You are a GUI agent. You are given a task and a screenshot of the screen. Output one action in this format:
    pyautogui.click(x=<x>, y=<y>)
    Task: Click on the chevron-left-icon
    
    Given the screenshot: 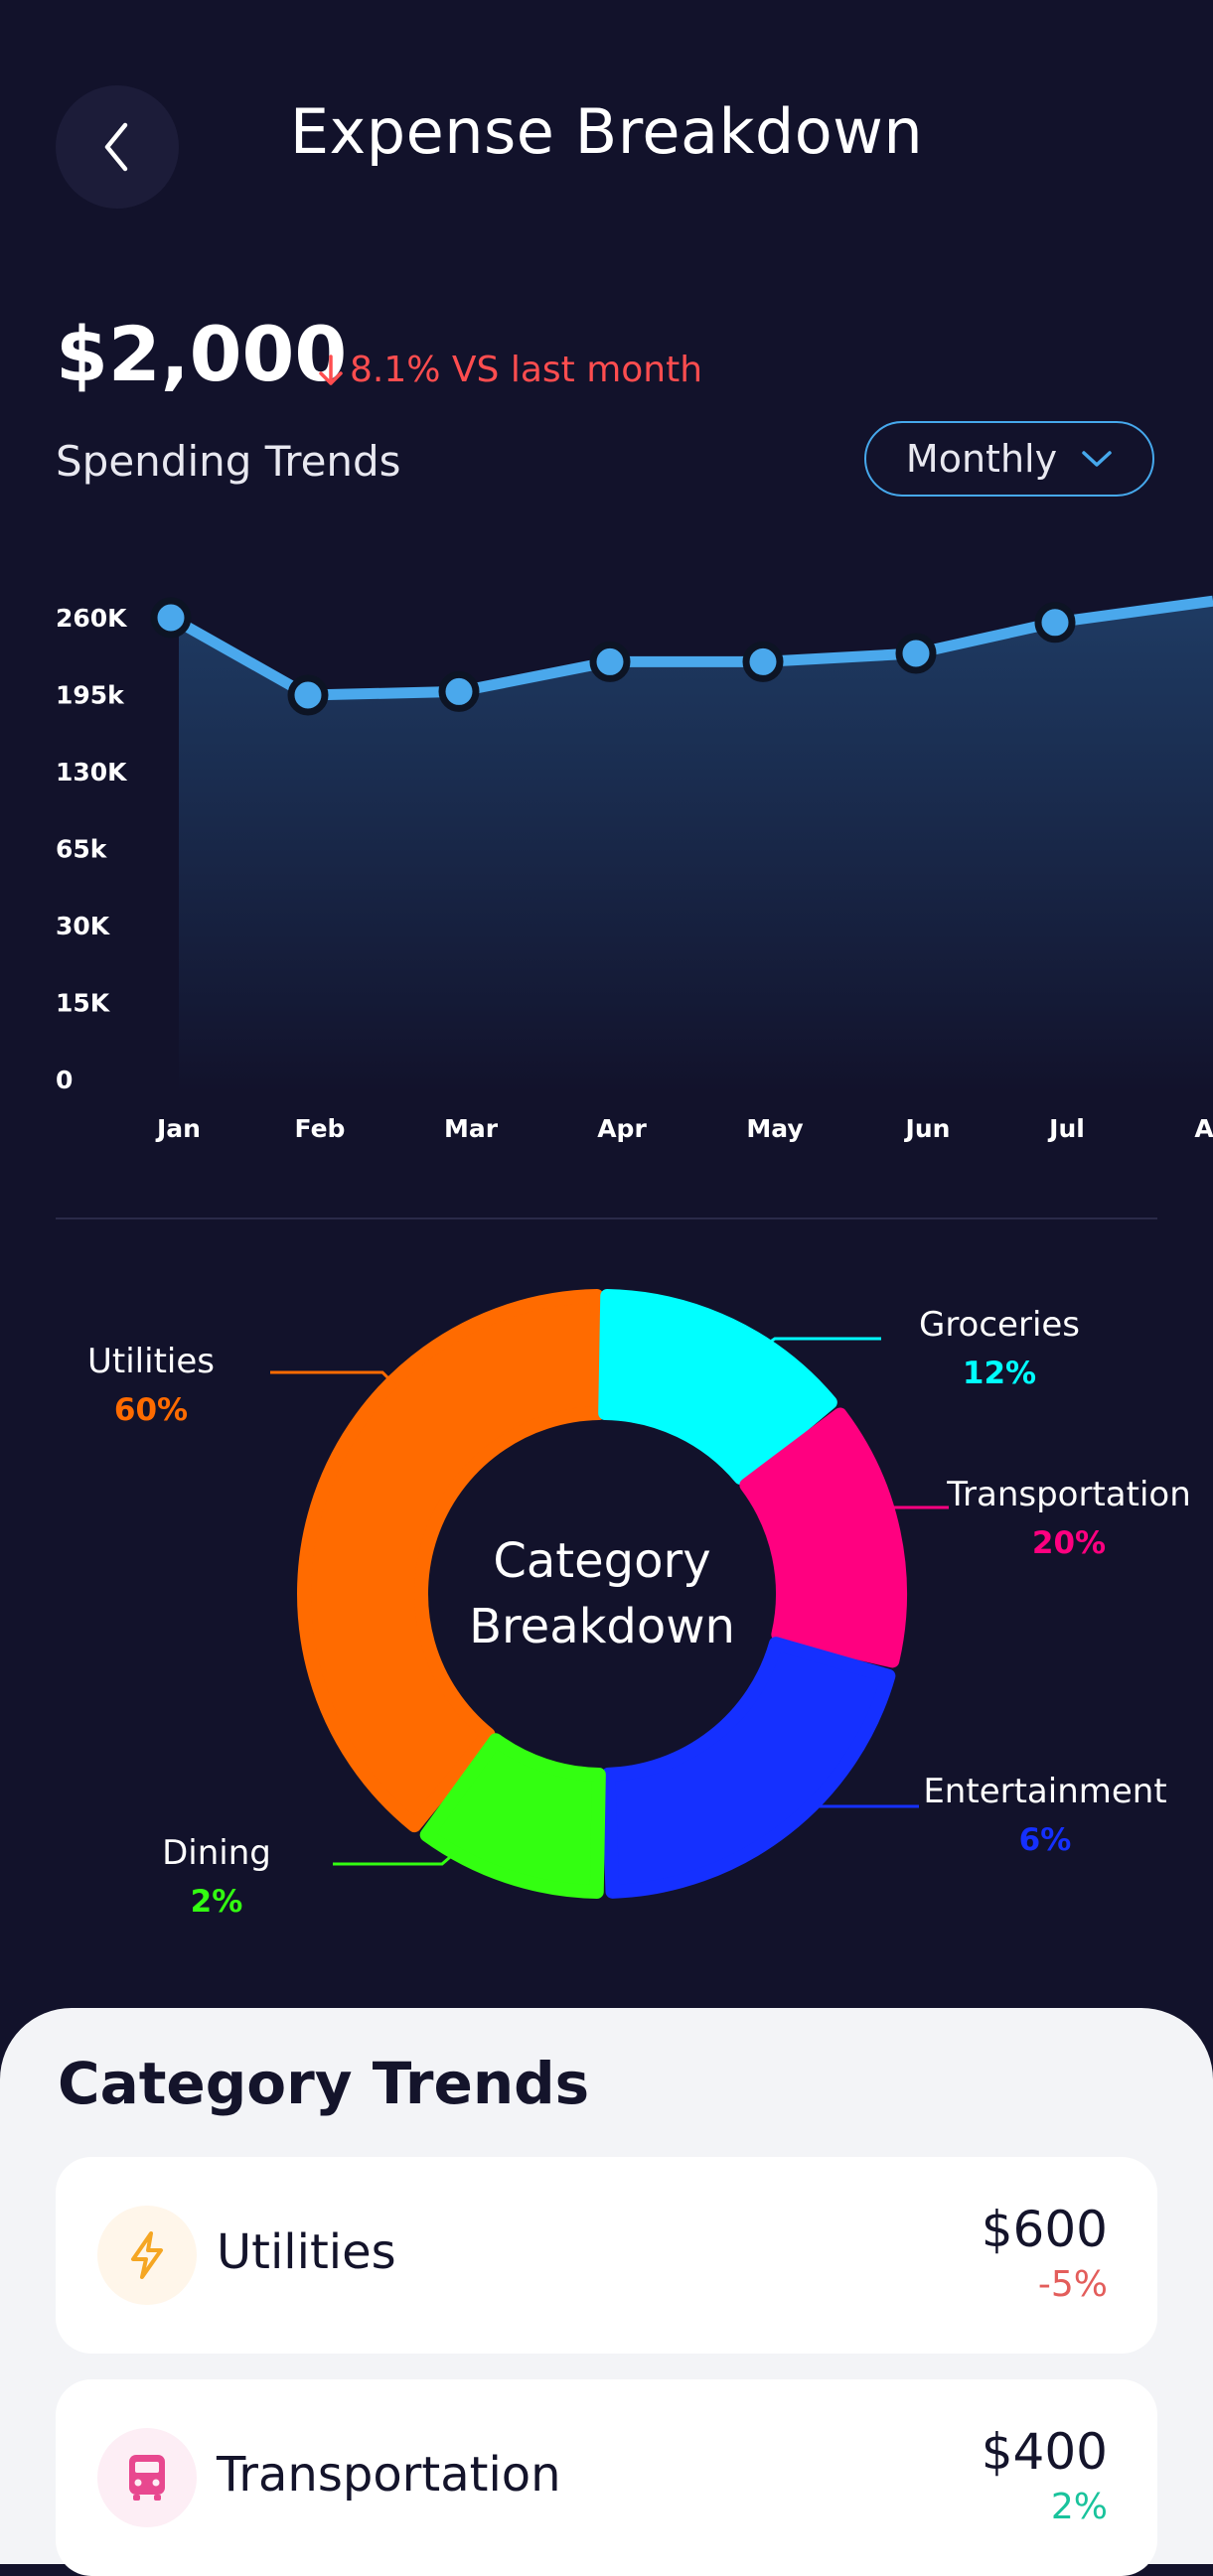 What is the action you would take?
    pyautogui.click(x=116, y=147)
    